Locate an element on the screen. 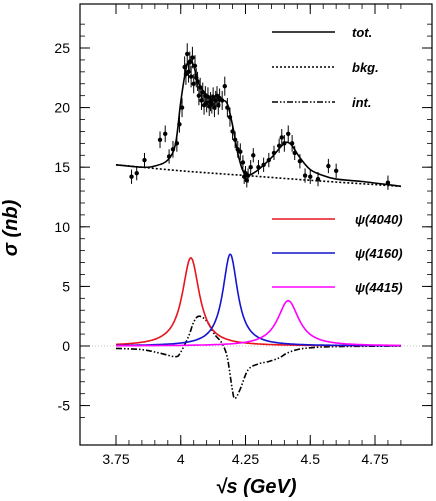 This screenshot has height=501, width=436. legend-label-bkg: bkg. is located at coordinates (365, 67).